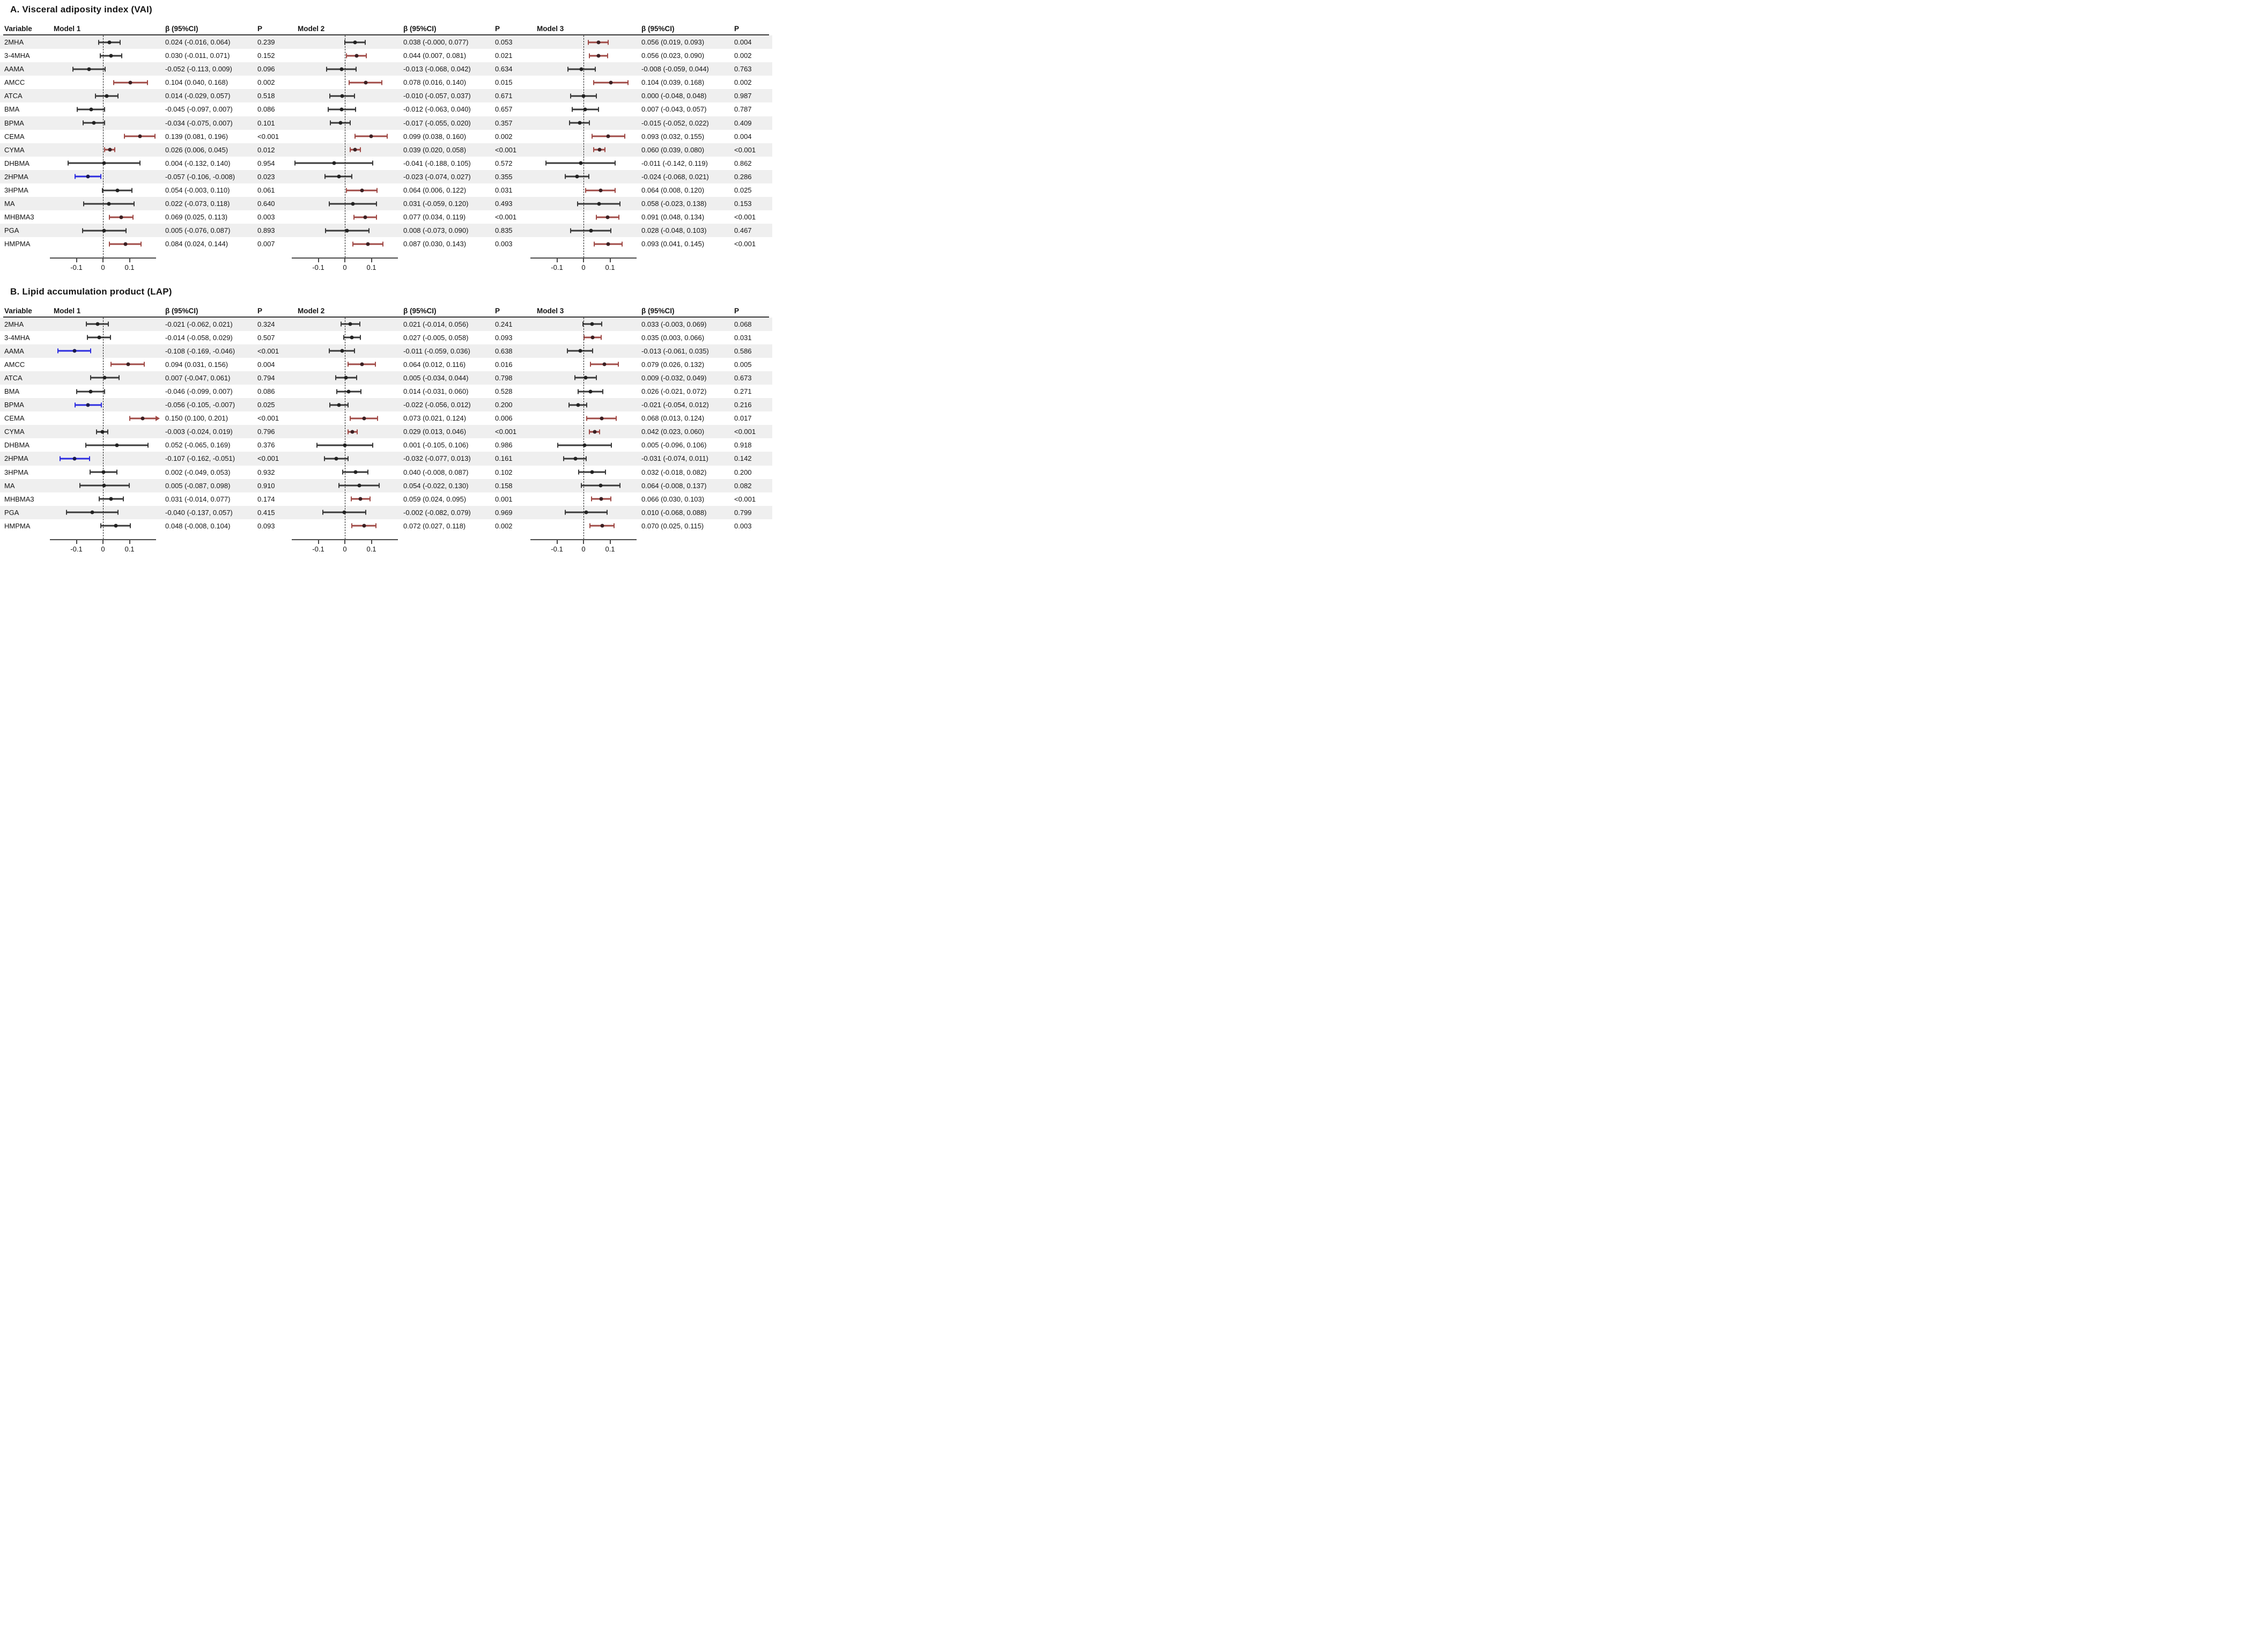 Image resolution: width=2268 pixels, height=1641 pixels. Describe the element at coordinates (435, 136) in the screenshot. I see `beta-ci-value: 0.099 (0.038, 0.160)` at that location.